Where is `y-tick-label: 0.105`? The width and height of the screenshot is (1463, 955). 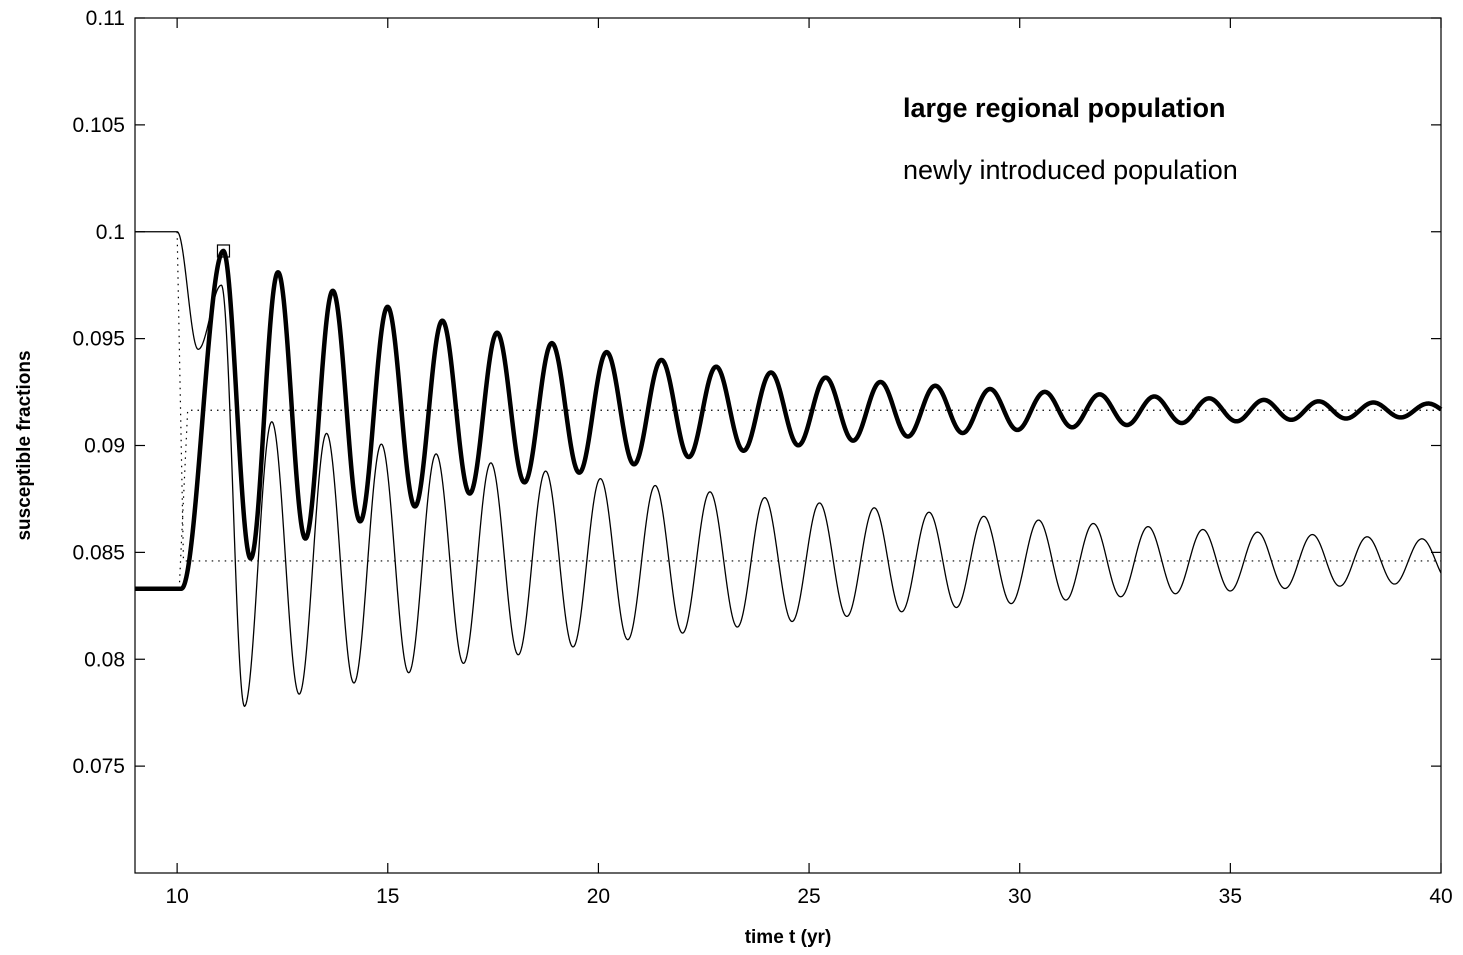
y-tick-label: 0.105 is located at coordinates (98, 125).